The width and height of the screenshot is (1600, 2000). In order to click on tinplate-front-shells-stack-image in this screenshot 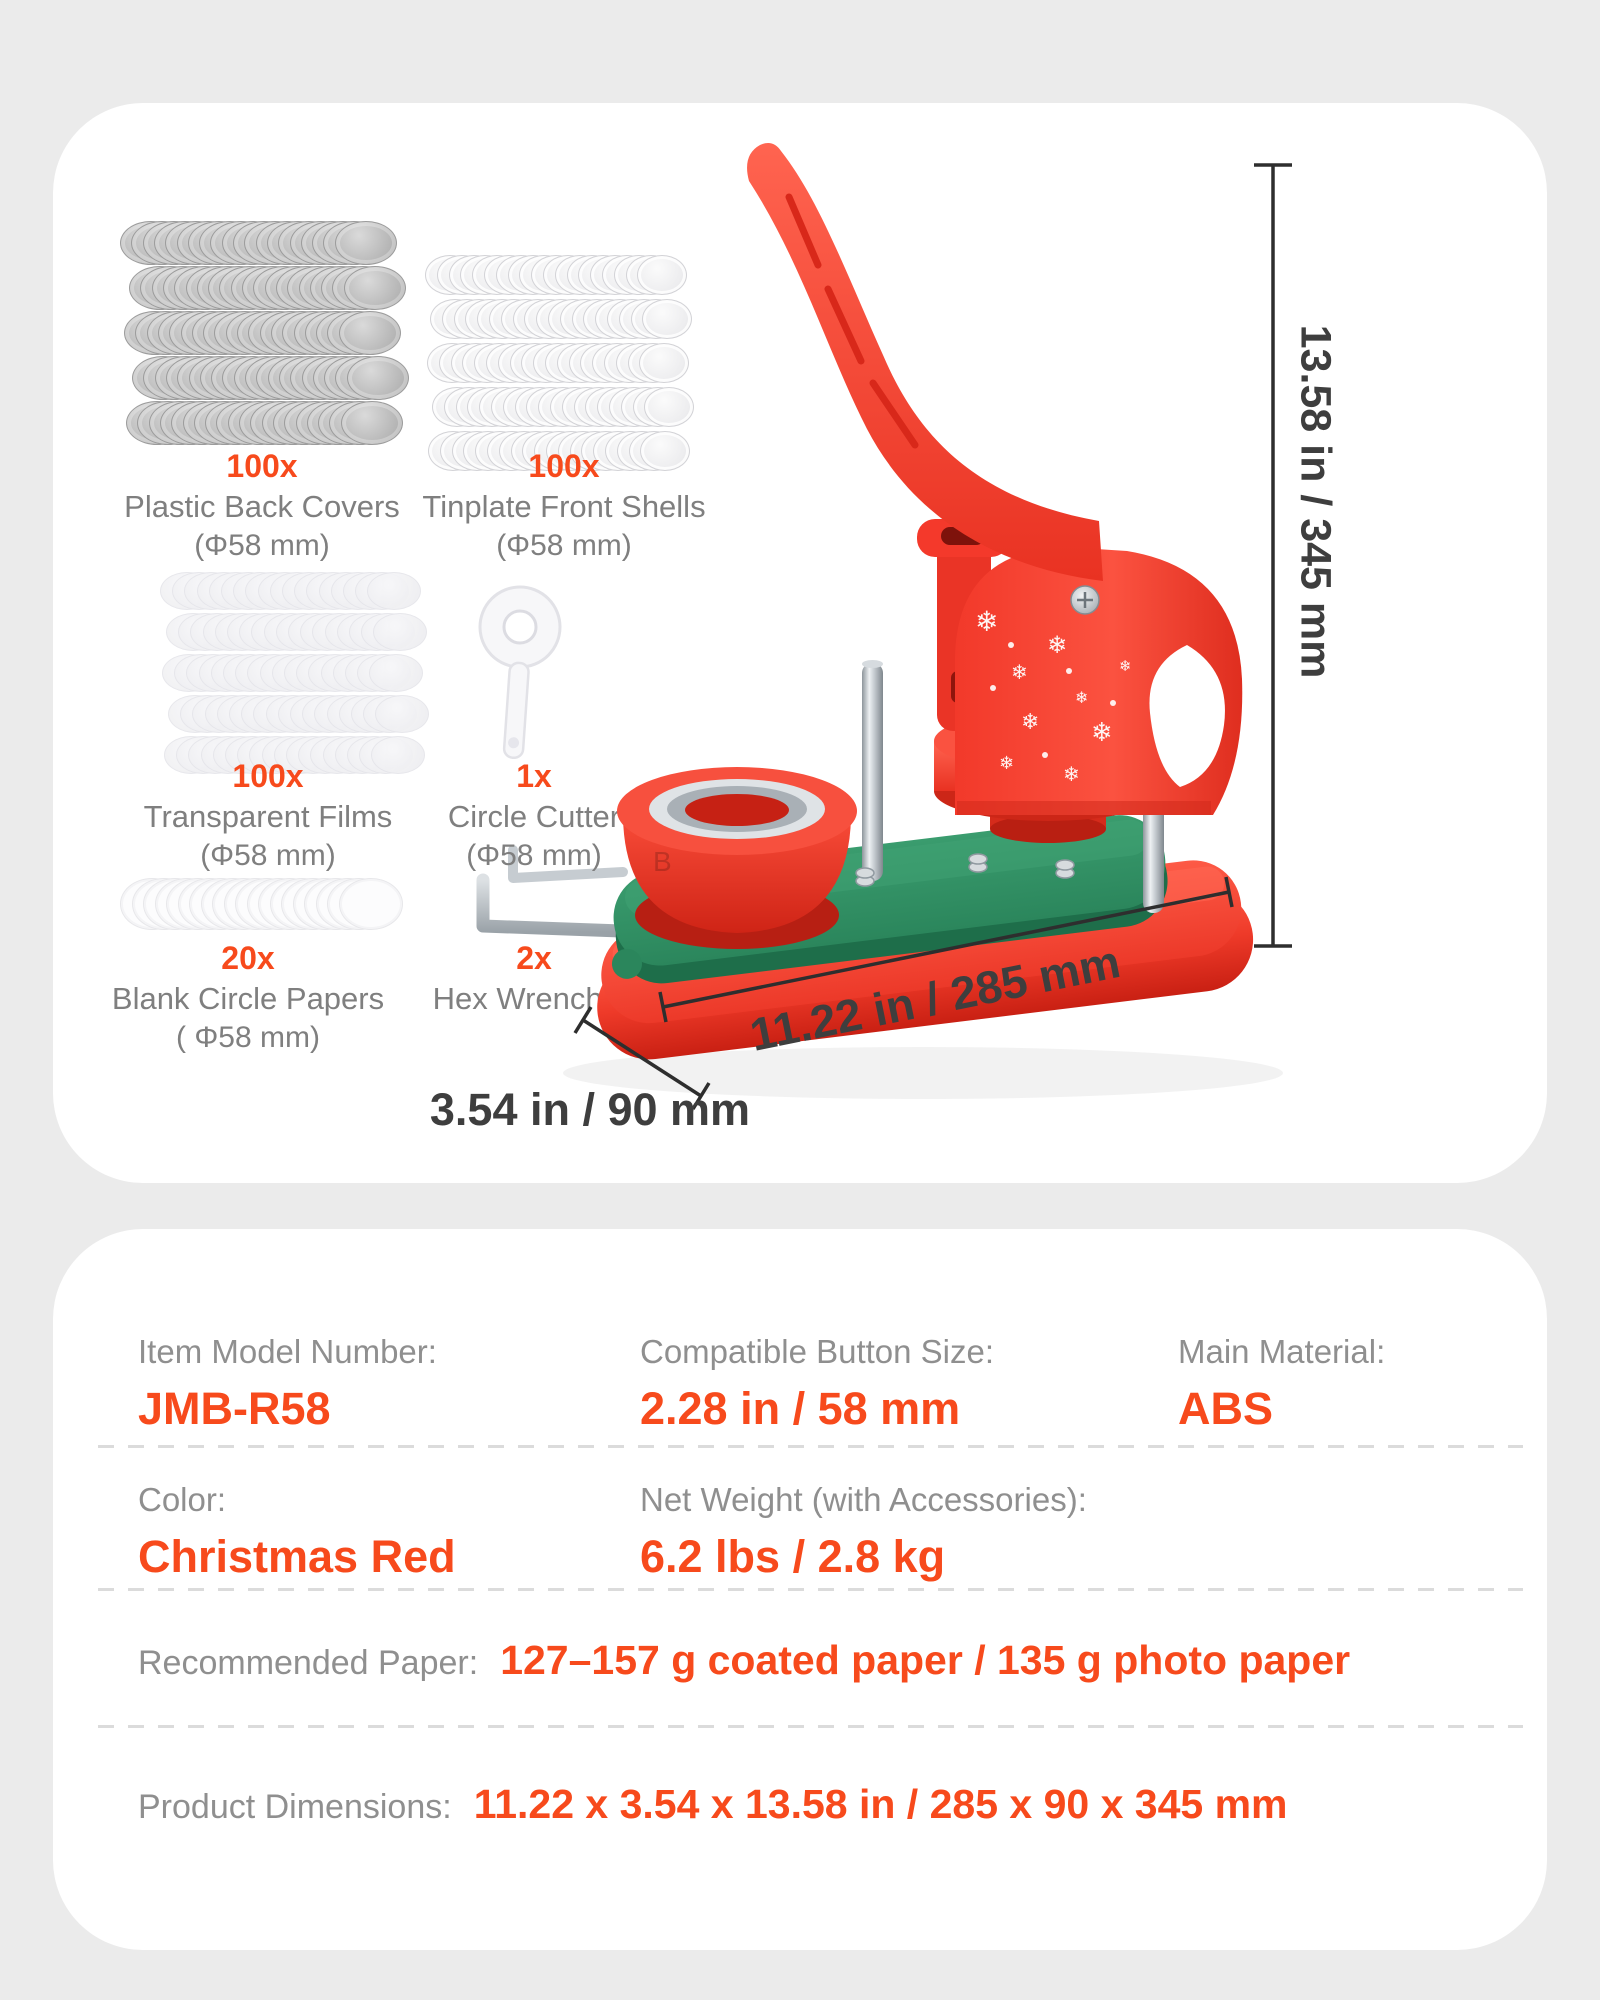, I will do `click(563, 363)`.